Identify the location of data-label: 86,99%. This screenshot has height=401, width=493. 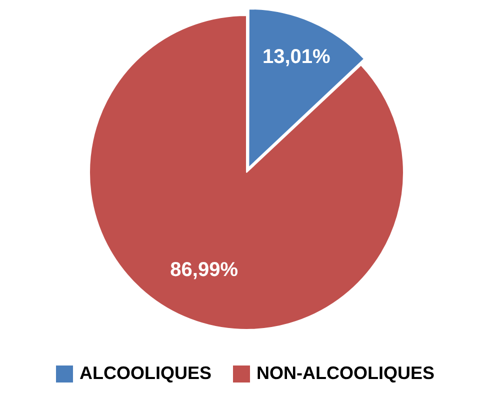
(204, 269).